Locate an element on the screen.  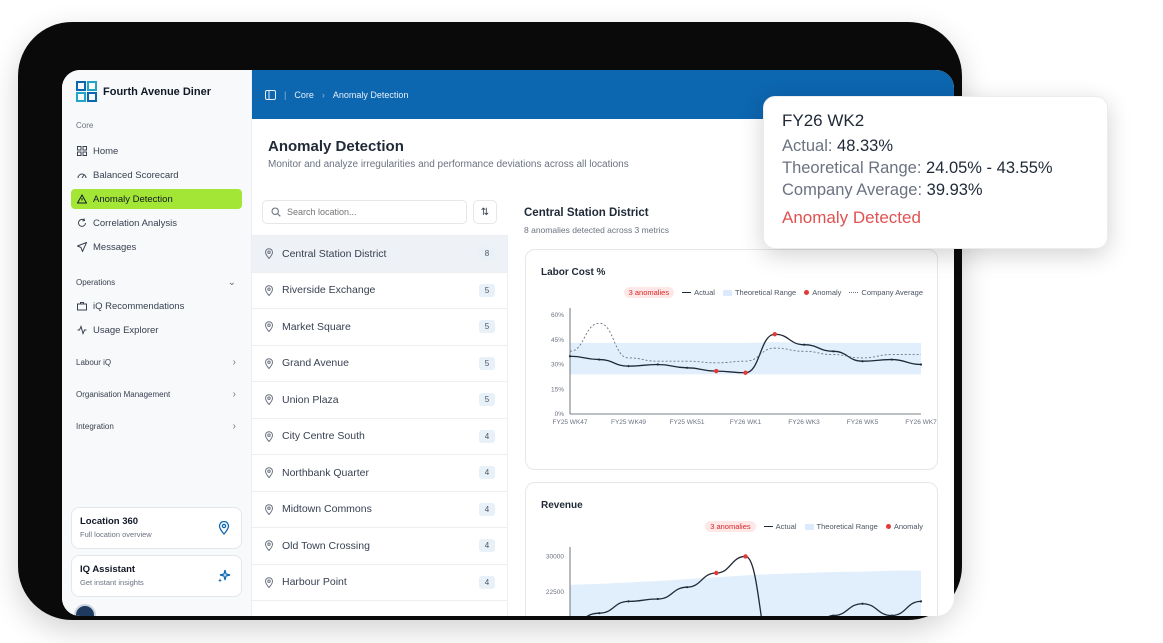
sort-button: ⇅ is located at coordinates (485, 212).